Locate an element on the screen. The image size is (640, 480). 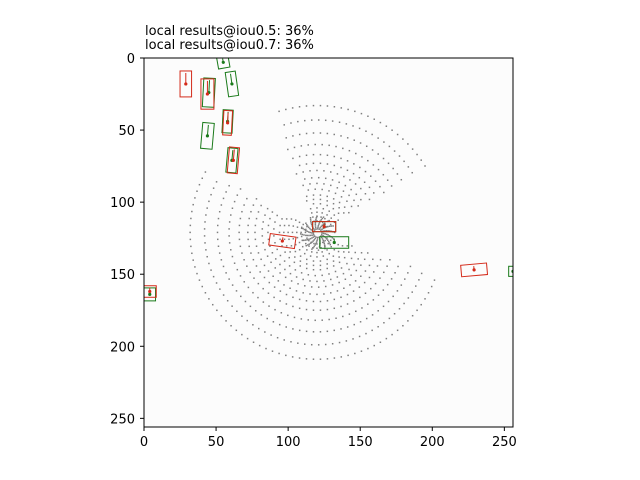
pred-box-outline is located at coordinates (324, 227).